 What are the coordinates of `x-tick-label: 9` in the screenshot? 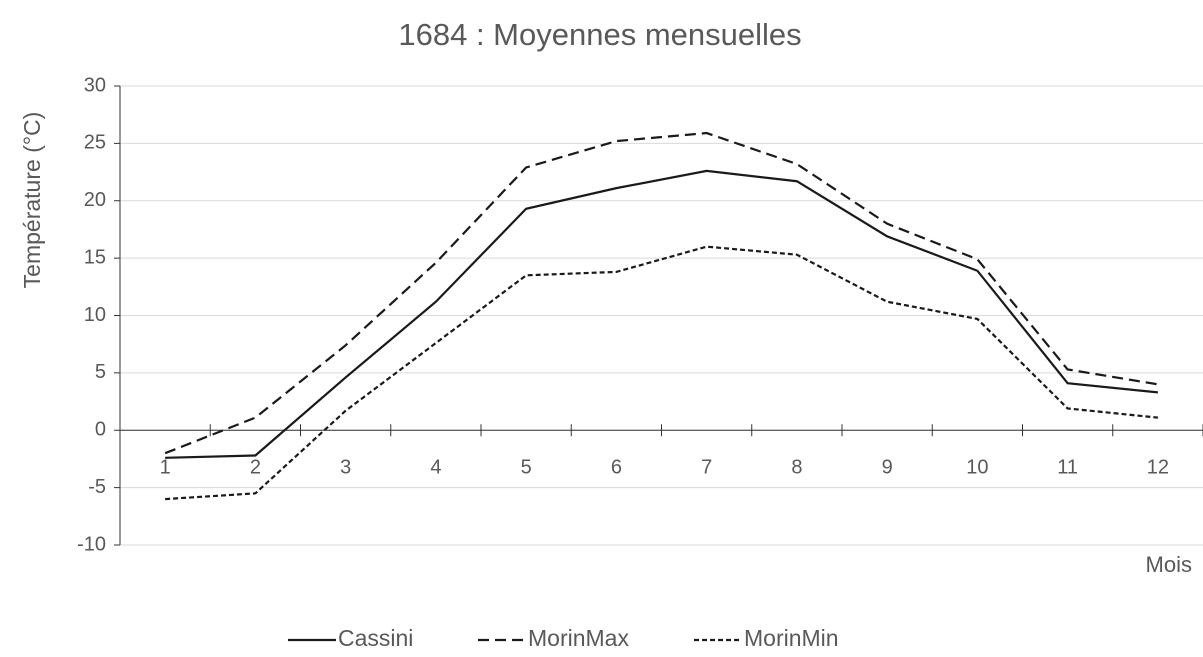 It's located at (887, 468).